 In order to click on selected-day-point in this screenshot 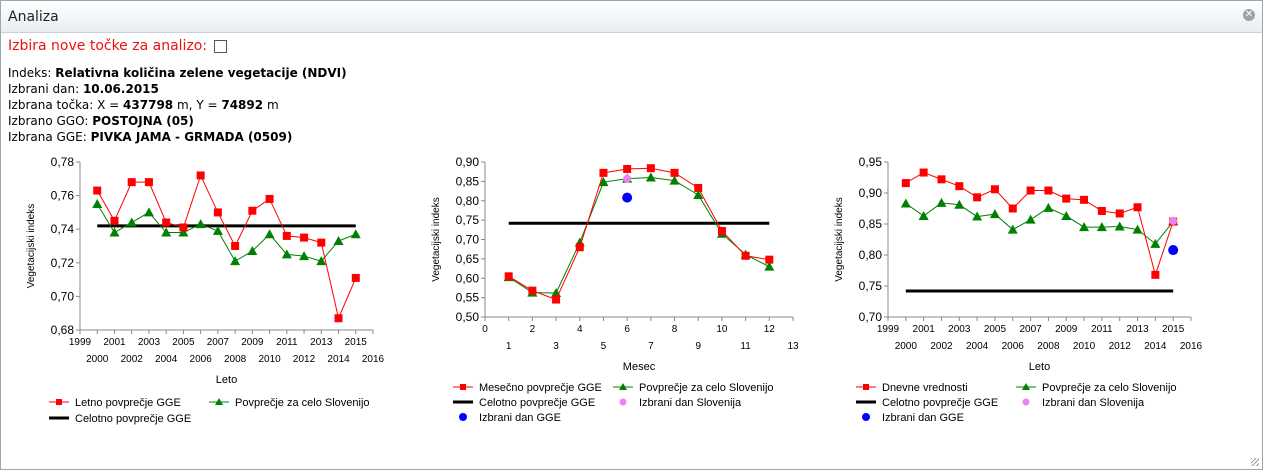, I will do `click(1173, 250)`.